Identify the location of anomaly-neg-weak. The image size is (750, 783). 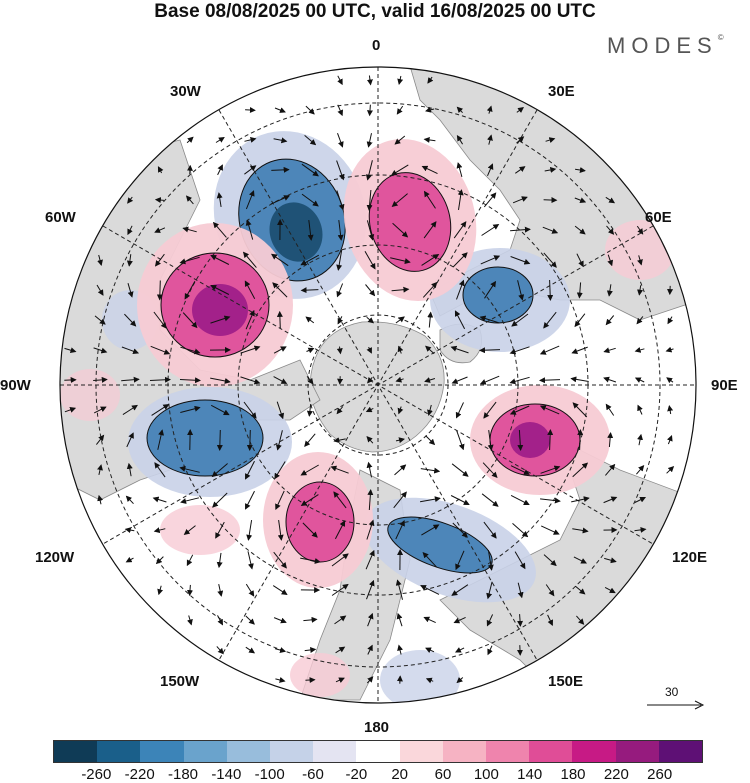
(420, 676).